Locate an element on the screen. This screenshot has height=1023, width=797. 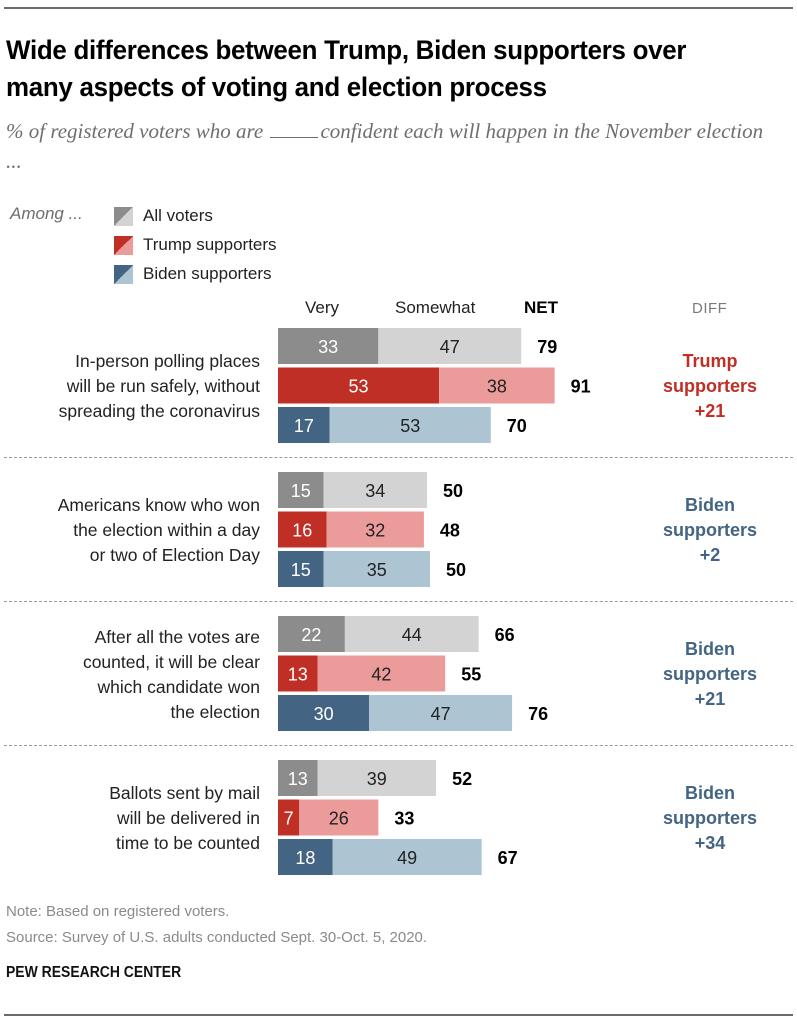
group-label-line: counted, it will be clear is located at coordinates (171, 661).